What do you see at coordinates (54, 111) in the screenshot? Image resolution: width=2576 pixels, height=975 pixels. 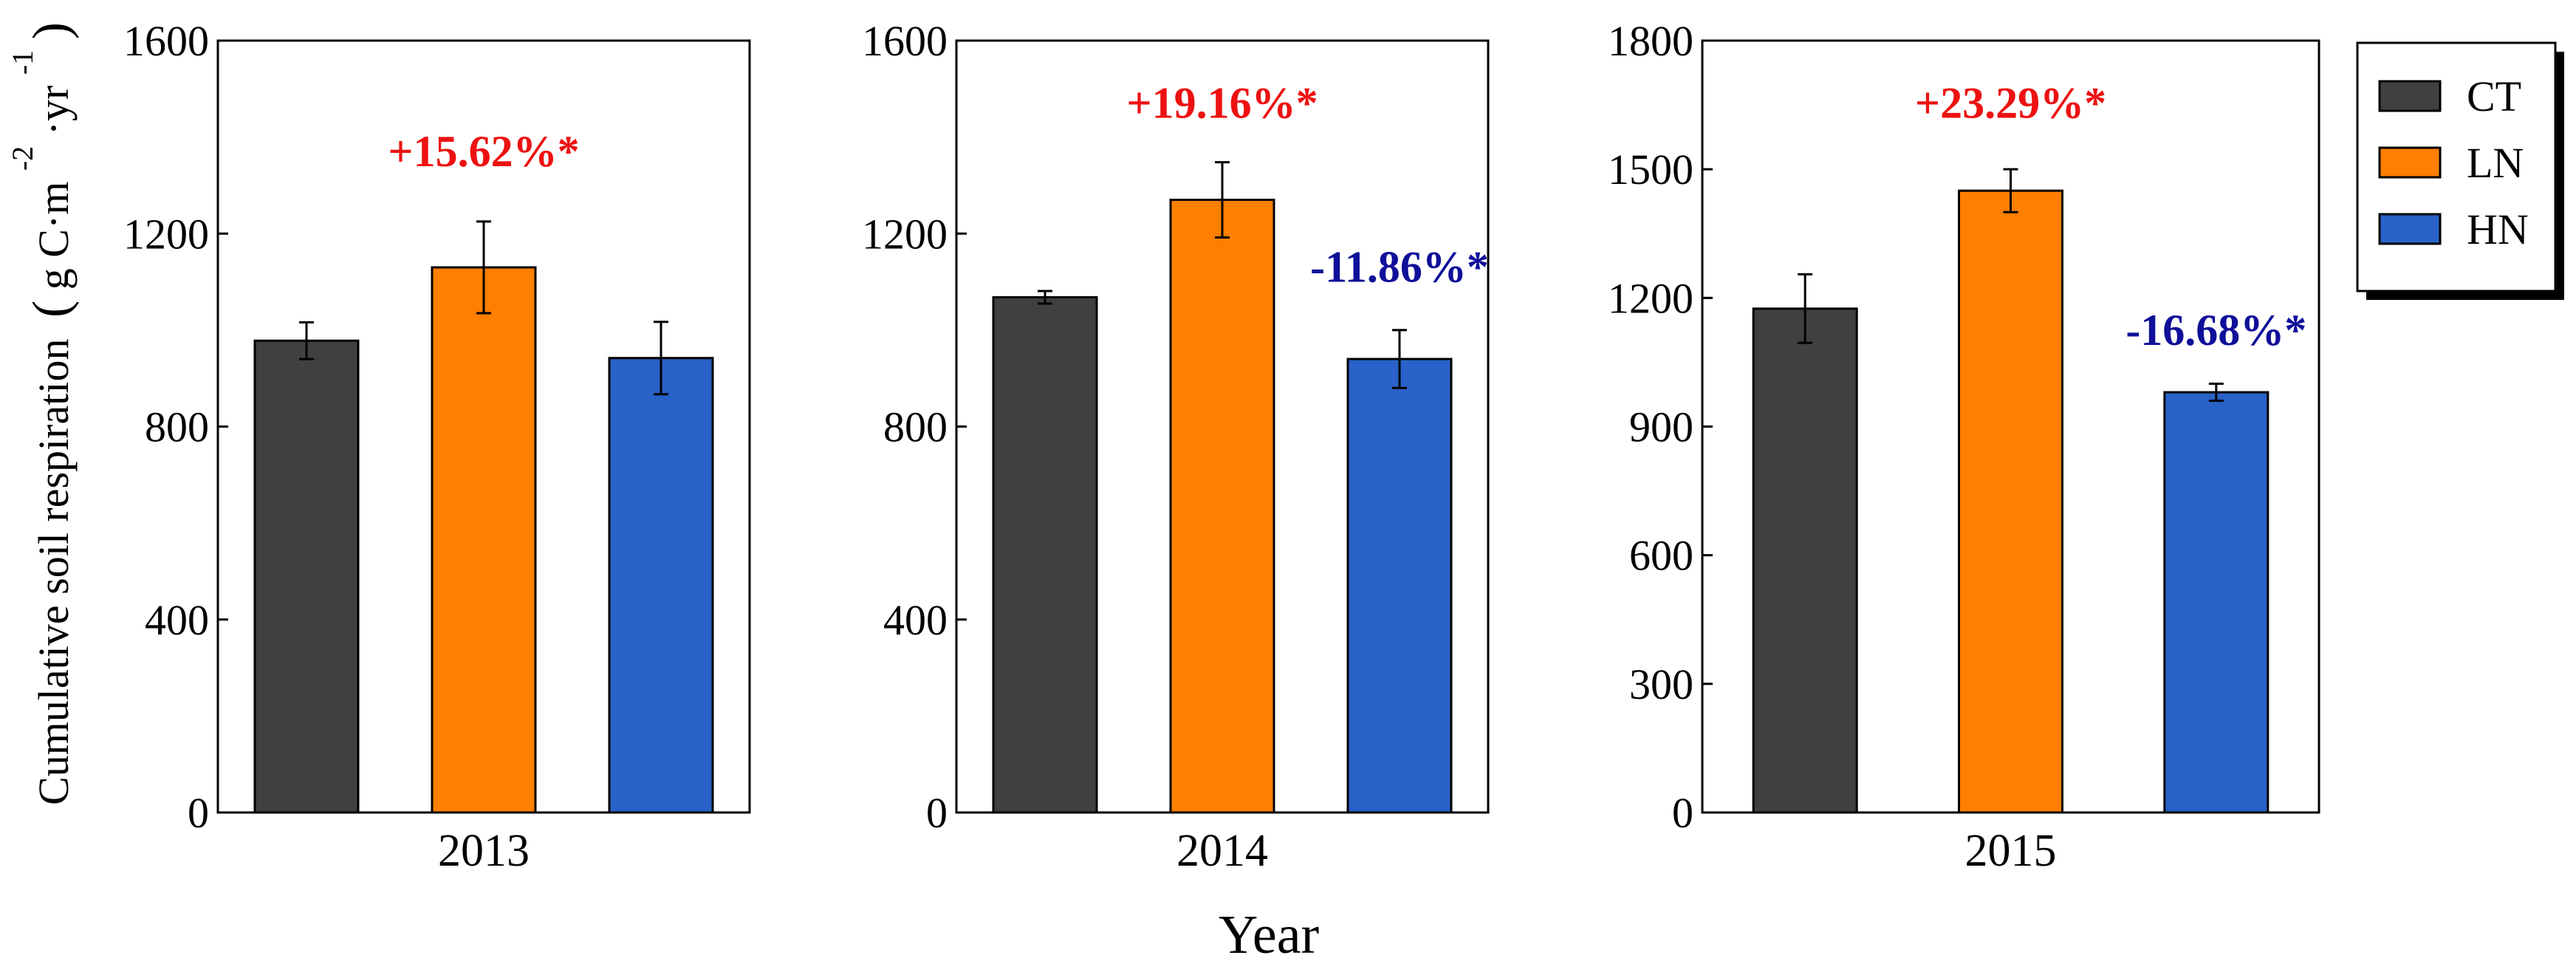 I see `y-axis-label-unit-yr: ·yr` at bounding box center [54, 111].